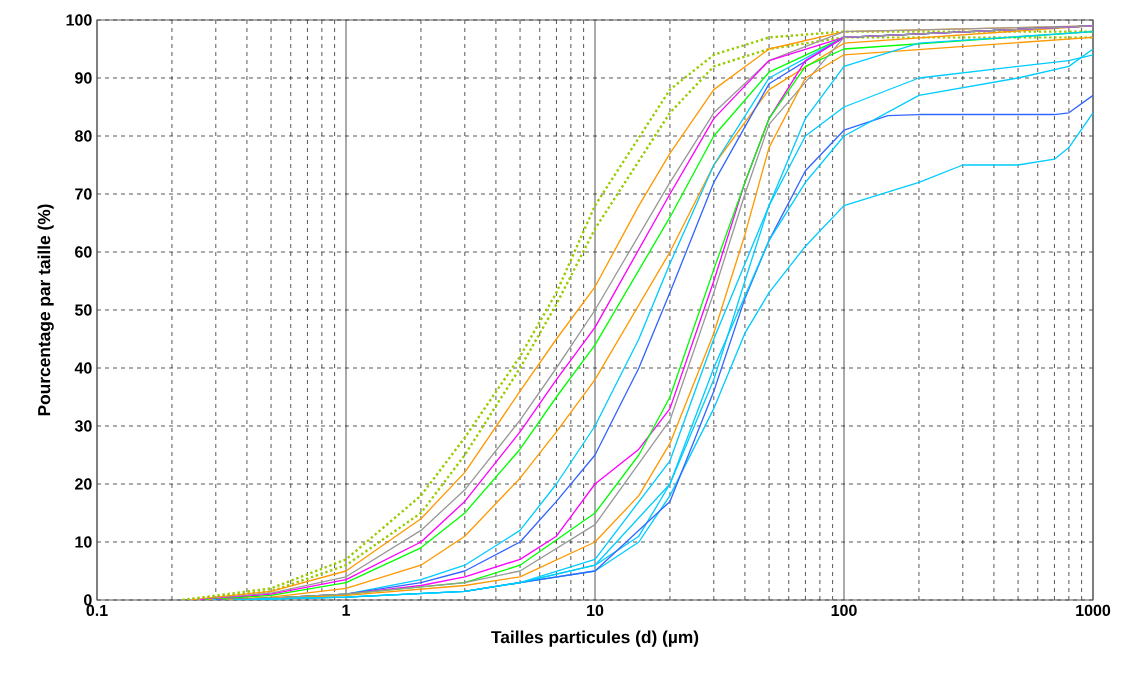 The width and height of the screenshot is (1123, 687). What do you see at coordinates (79, 20) in the screenshot?
I see `y-tick-label: 100` at bounding box center [79, 20].